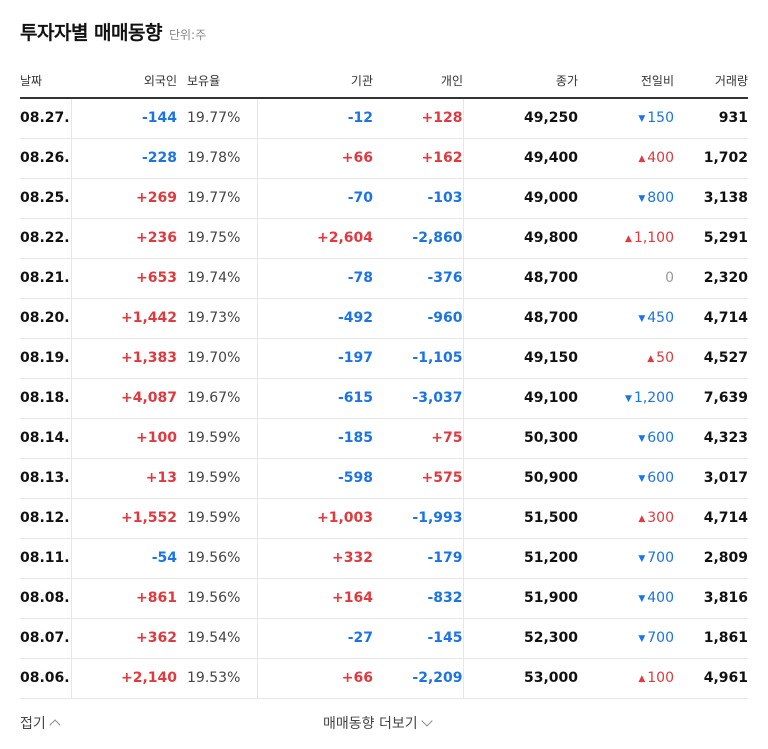 The image size is (768, 749). Describe the element at coordinates (315, 358) in the screenshot. I see `cell-institution: -197` at that location.